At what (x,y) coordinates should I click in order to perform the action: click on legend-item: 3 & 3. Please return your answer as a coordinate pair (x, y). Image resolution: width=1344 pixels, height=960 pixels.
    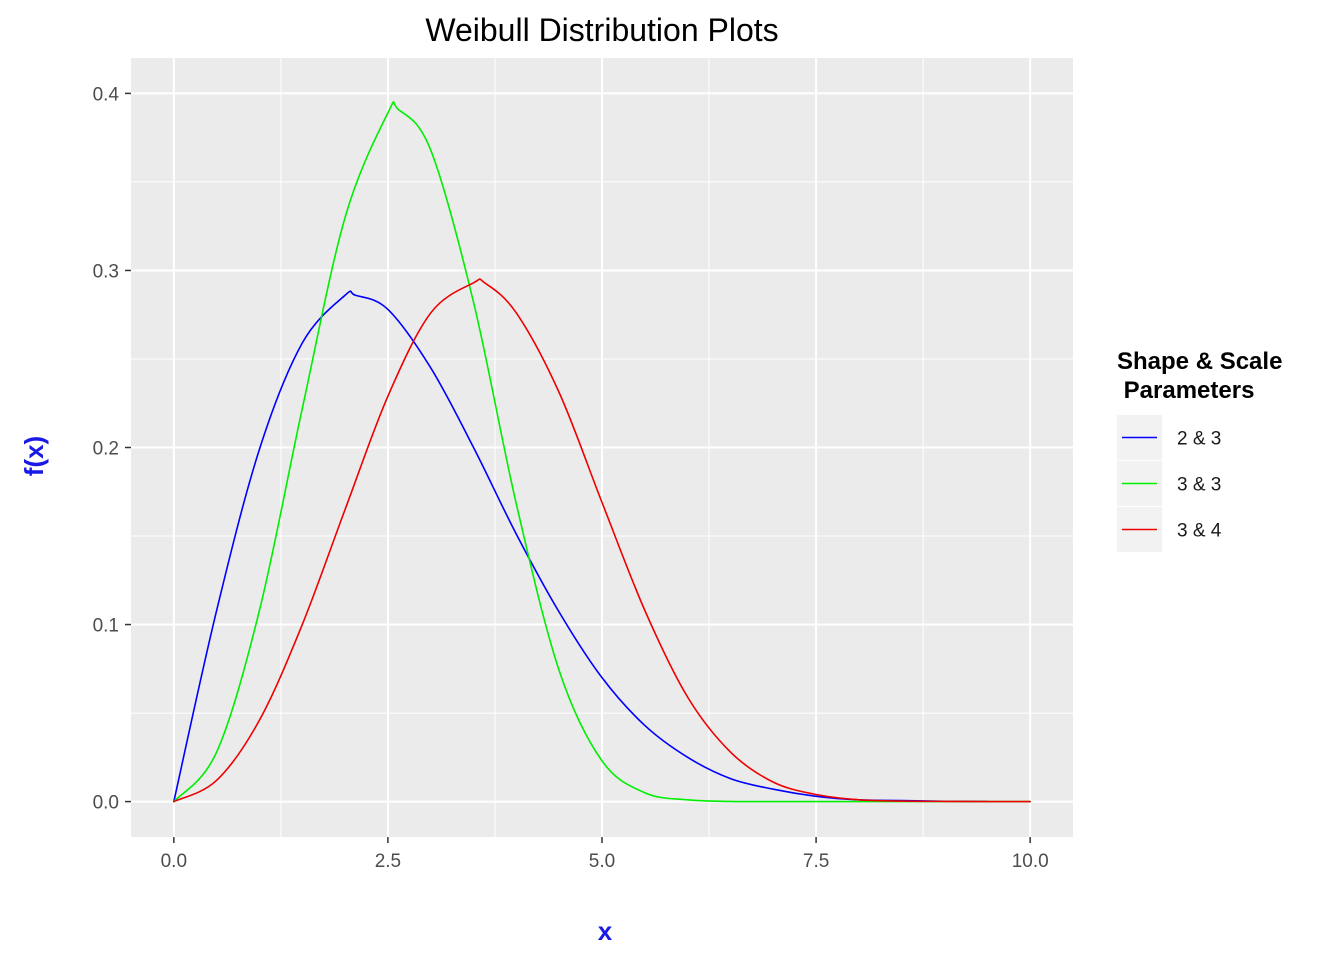
    Looking at the image, I should click on (1169, 483).